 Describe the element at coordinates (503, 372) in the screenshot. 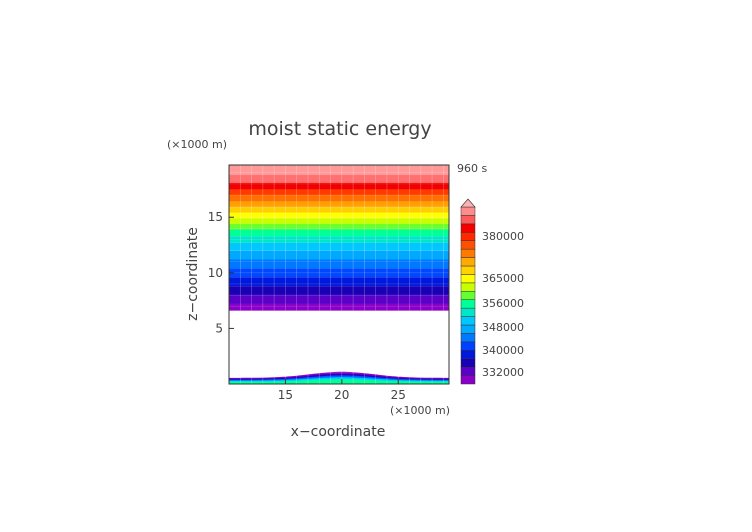

I see `colorbar-tick-label: 332000` at that location.